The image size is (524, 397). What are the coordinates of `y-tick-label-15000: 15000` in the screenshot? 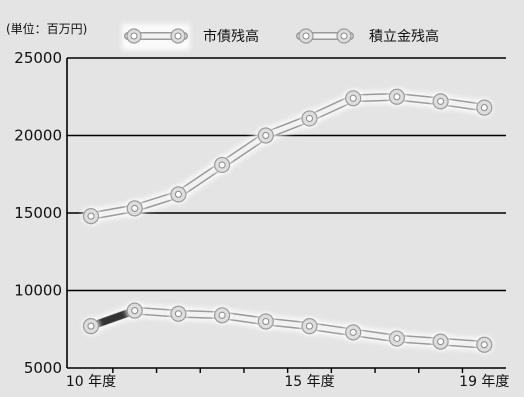 It's located at (38, 213).